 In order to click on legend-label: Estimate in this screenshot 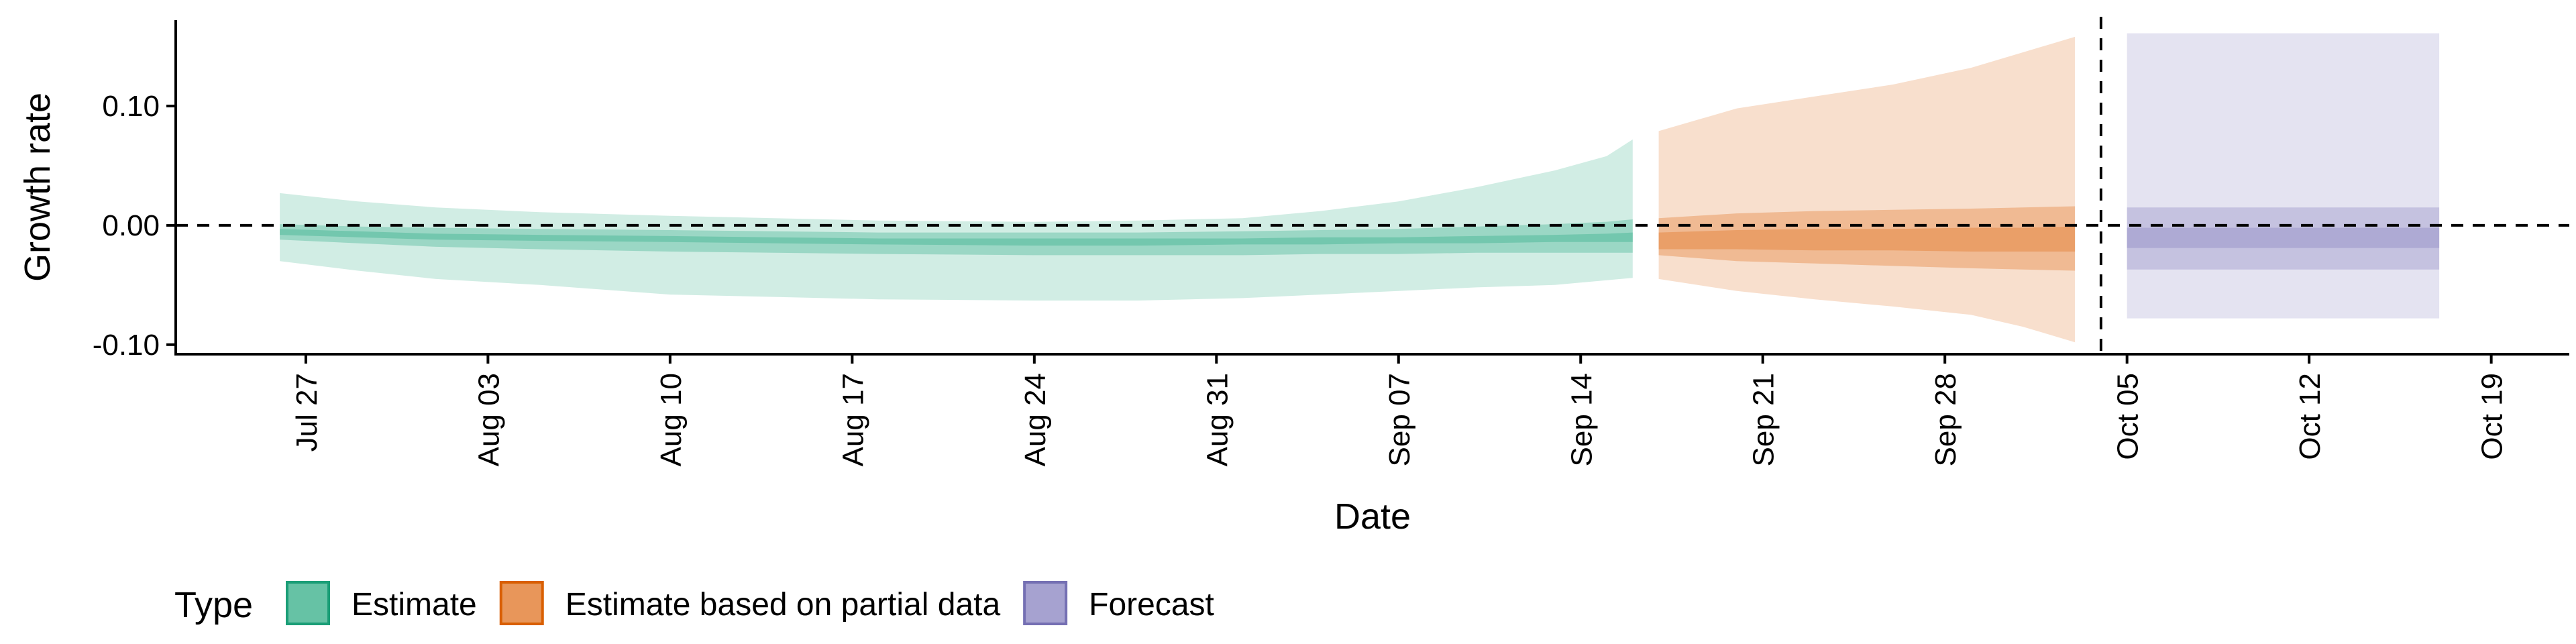, I will do `click(414, 605)`.